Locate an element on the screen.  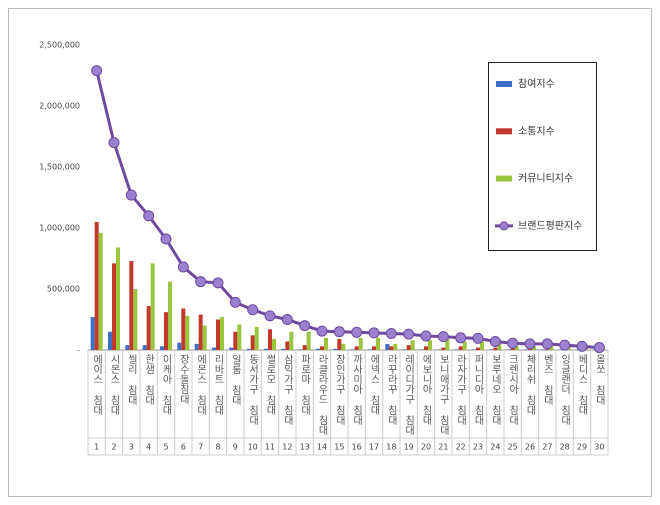
y-tick-label: 500,000 is located at coordinates (63, 289).